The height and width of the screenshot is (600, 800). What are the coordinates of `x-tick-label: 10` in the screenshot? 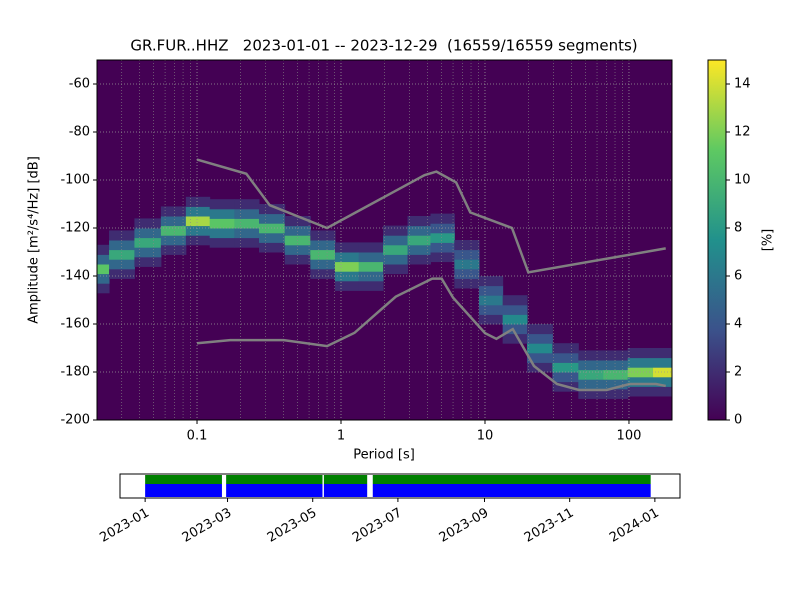 It's located at (485, 436).